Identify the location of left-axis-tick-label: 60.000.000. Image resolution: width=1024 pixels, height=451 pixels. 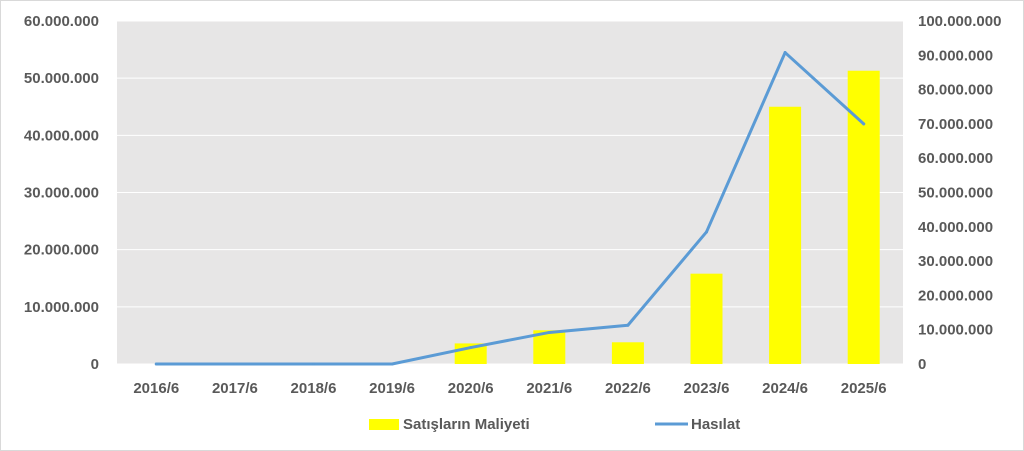
(61, 21).